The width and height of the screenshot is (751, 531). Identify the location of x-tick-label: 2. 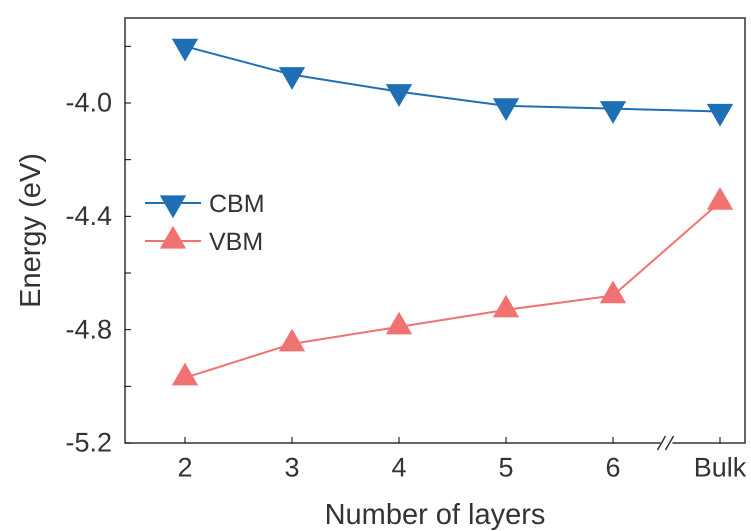
(185, 467).